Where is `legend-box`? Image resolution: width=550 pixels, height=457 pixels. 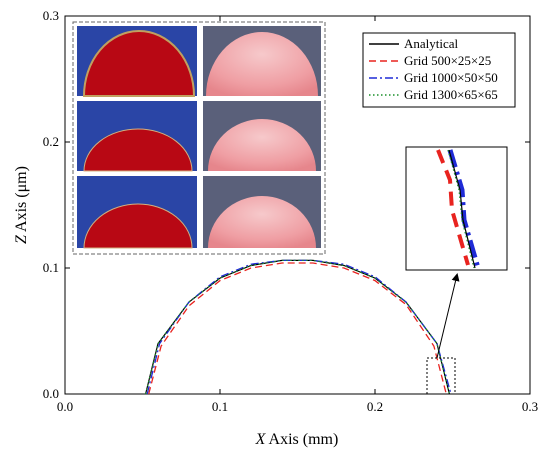
legend-box is located at coordinates (439, 70).